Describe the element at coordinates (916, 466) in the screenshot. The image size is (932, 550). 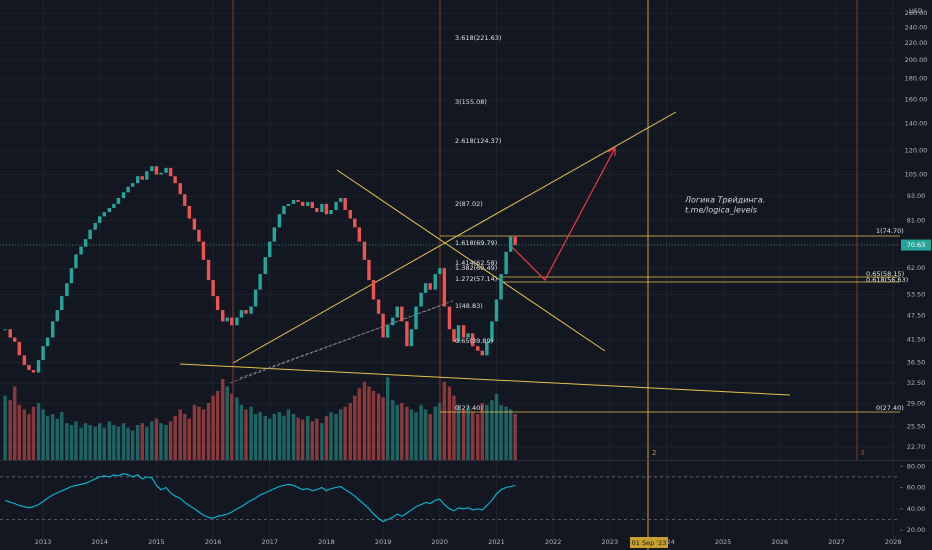
I see `rsi-tick-label: 80.00` at that location.